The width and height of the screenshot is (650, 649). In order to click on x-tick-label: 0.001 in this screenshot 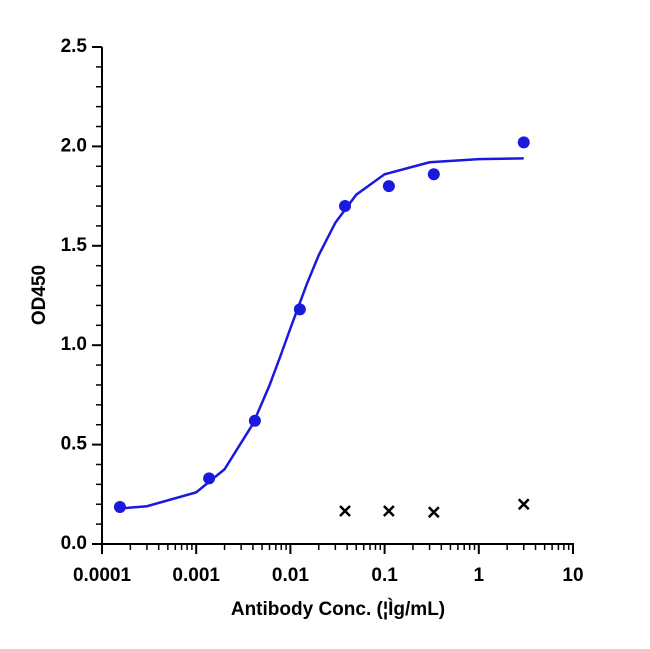, I will do `click(196, 575)`.